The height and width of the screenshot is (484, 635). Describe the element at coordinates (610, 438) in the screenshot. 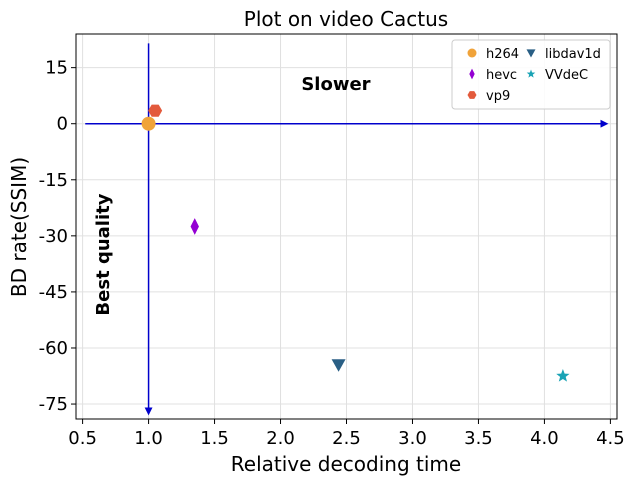

I see `x-tick-label: 4.5` at that location.